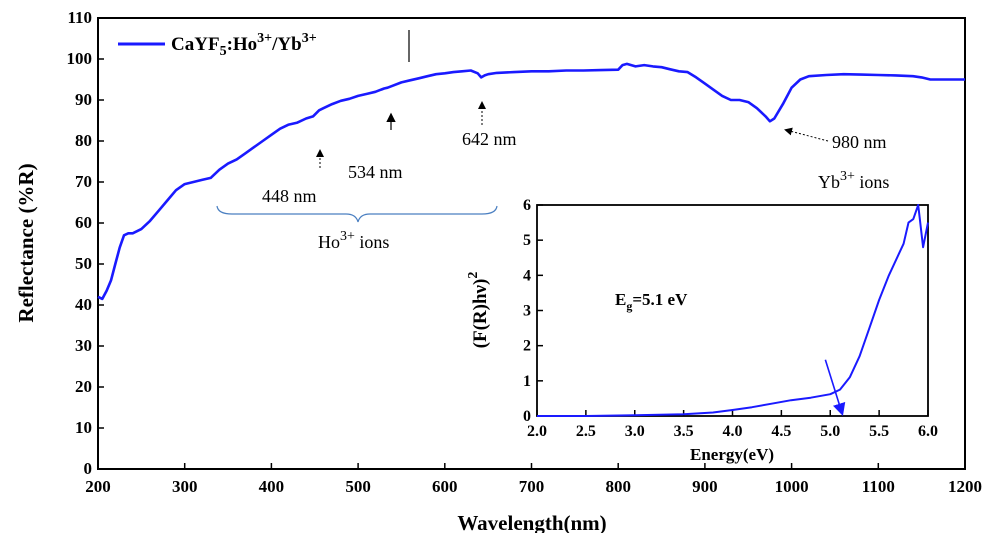 Image resolution: width=993 pixels, height=533 pixels. Describe the element at coordinates (527, 275) in the screenshot. I see `inset-ytick-label: 4` at that location.